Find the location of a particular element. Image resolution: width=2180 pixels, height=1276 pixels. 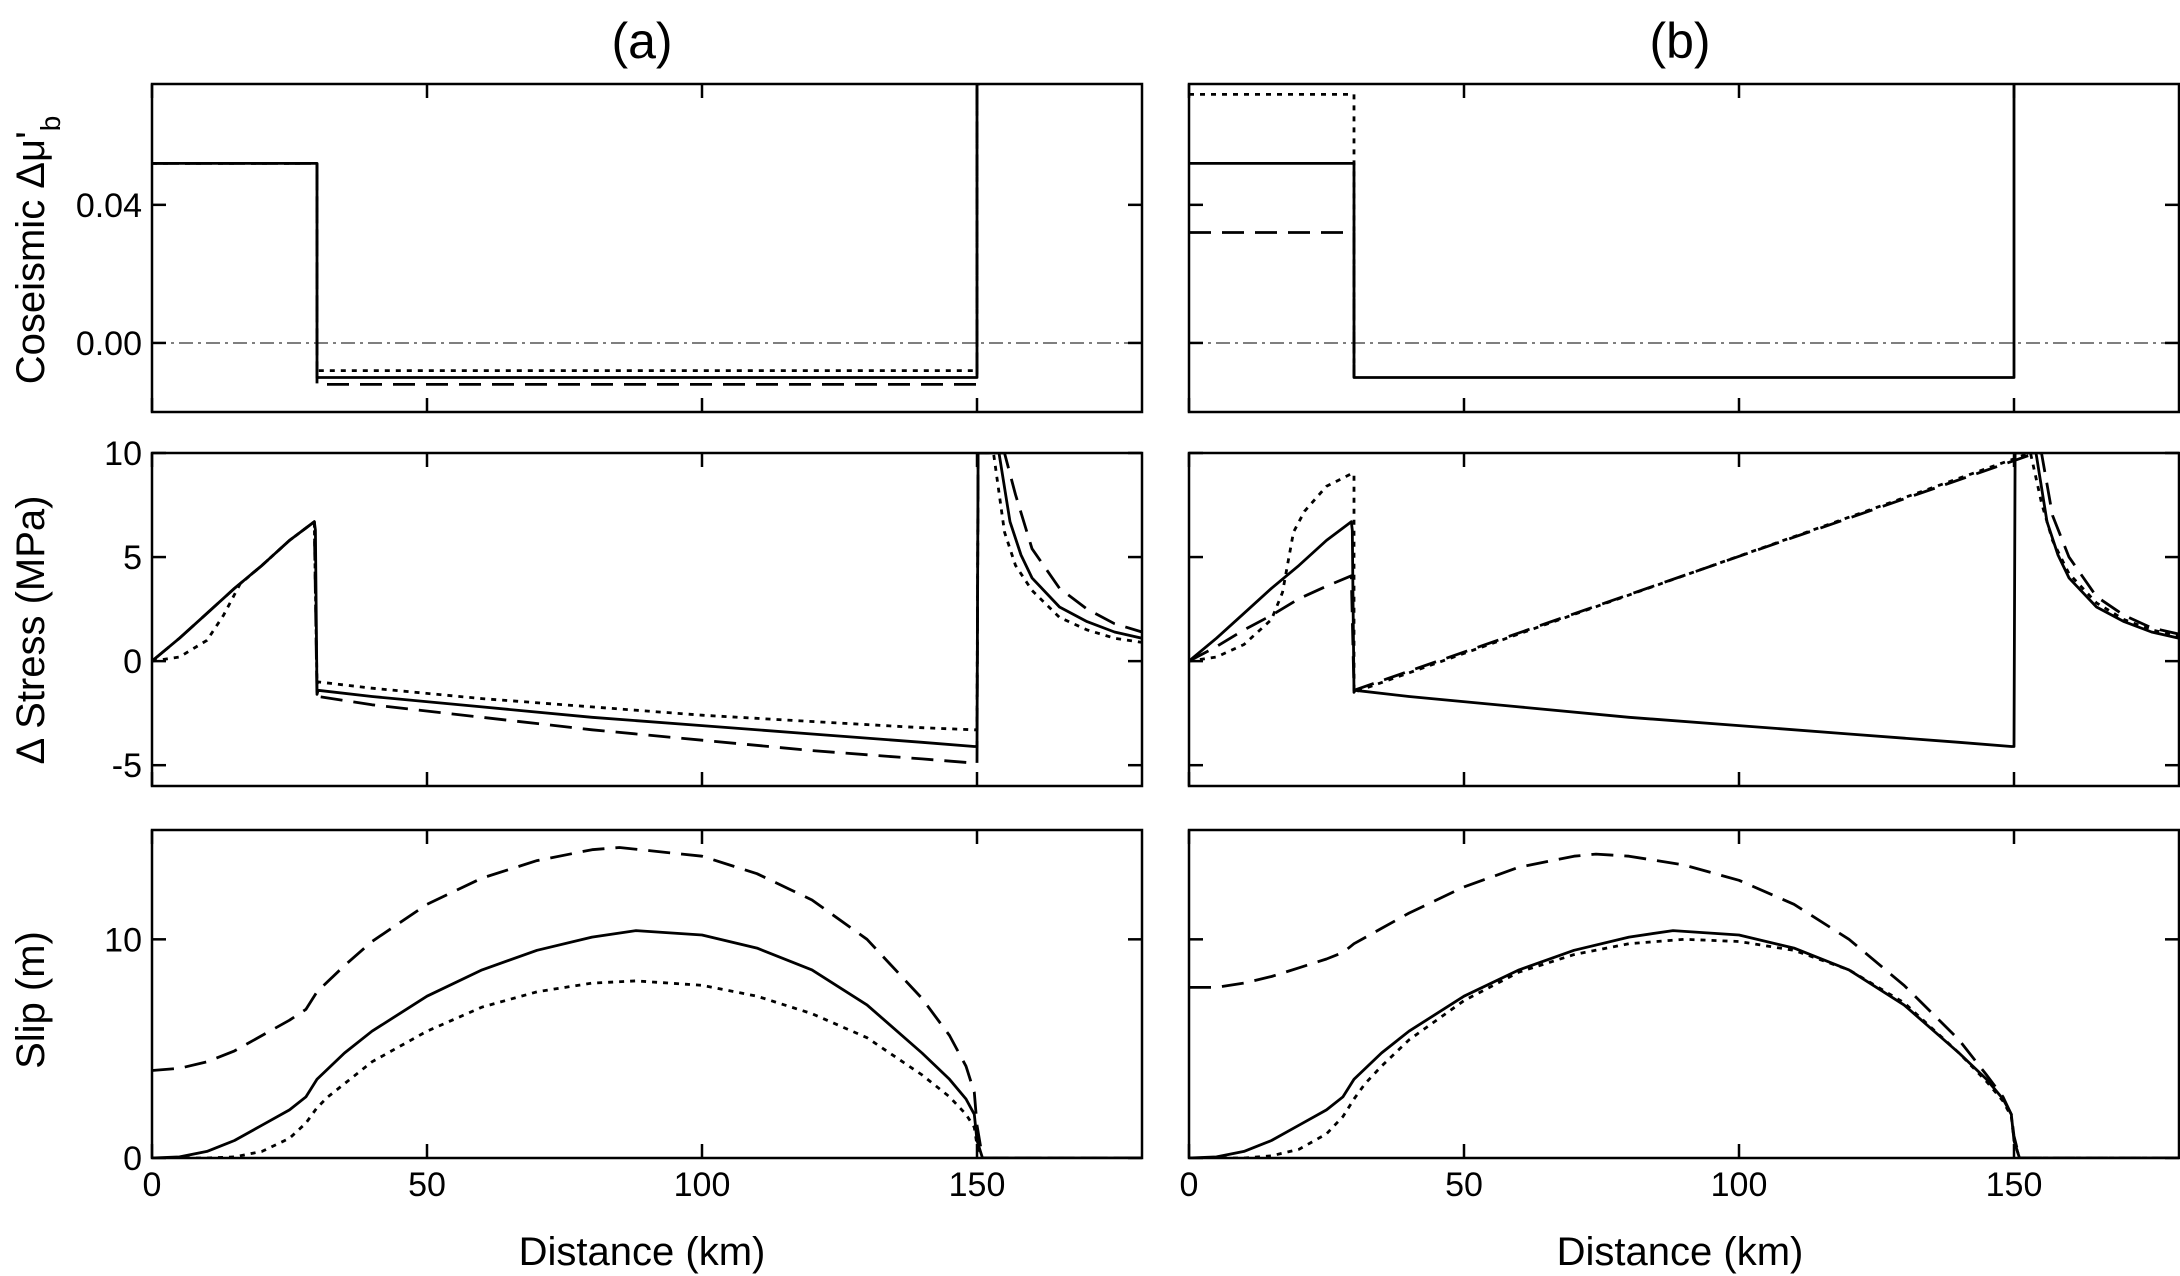

plot-b-row2-xtick-label: 150 is located at coordinates (2014, 1185).